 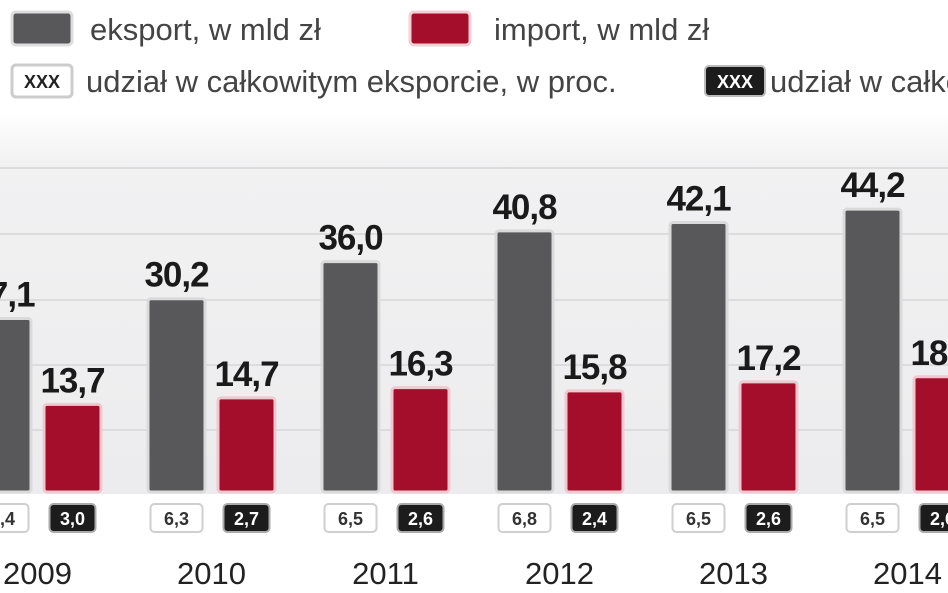 What do you see at coordinates (351, 81) in the screenshot?
I see `legend-label-export-share: udział w całkowitym eksporcie, w proc.` at bounding box center [351, 81].